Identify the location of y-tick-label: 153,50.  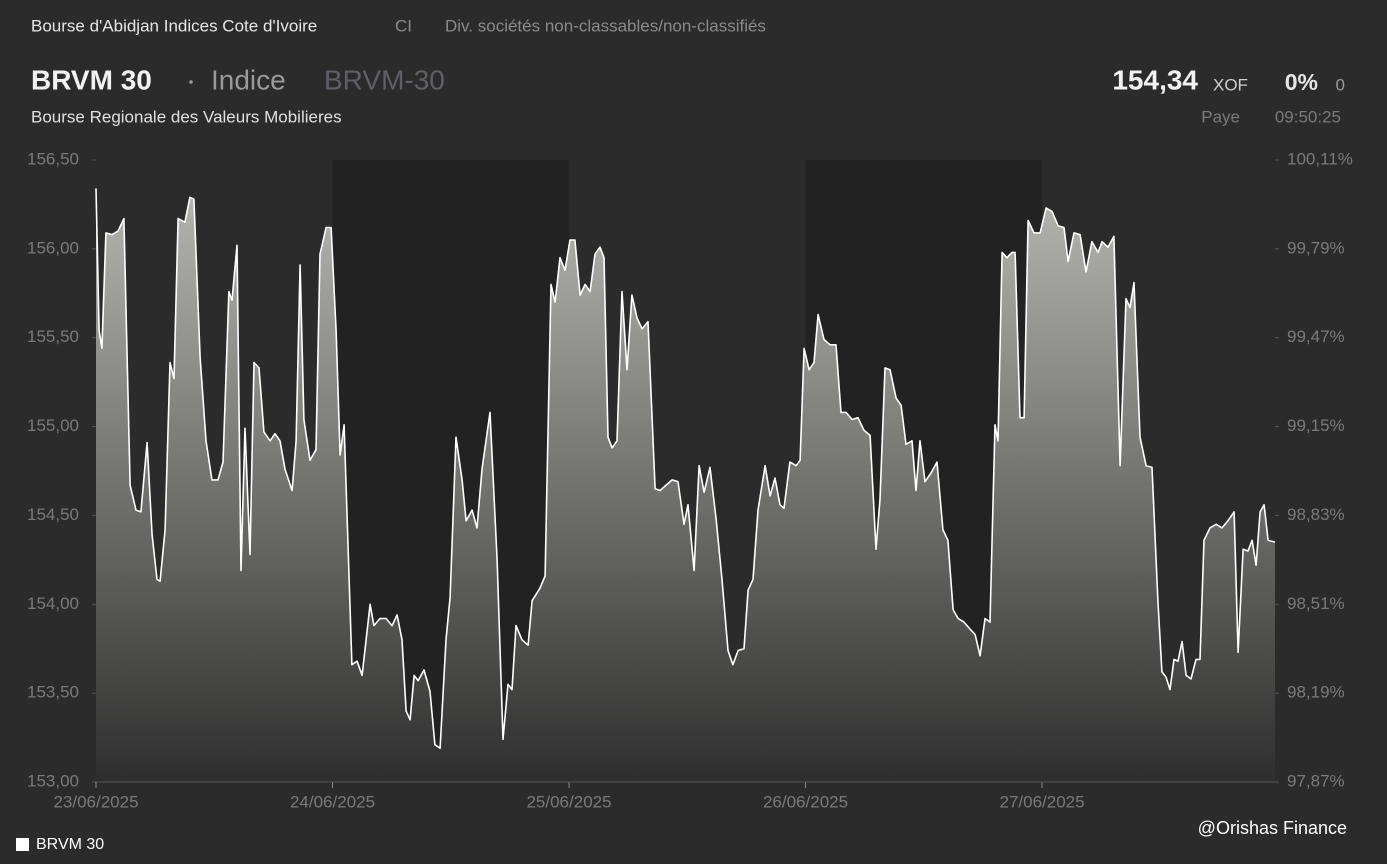
(53, 692).